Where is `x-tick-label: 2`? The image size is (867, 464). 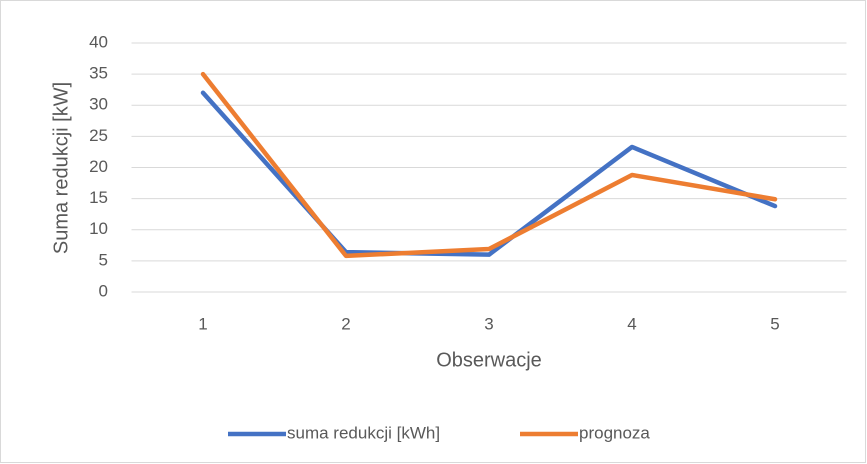 x-tick-label: 2 is located at coordinates (345, 323).